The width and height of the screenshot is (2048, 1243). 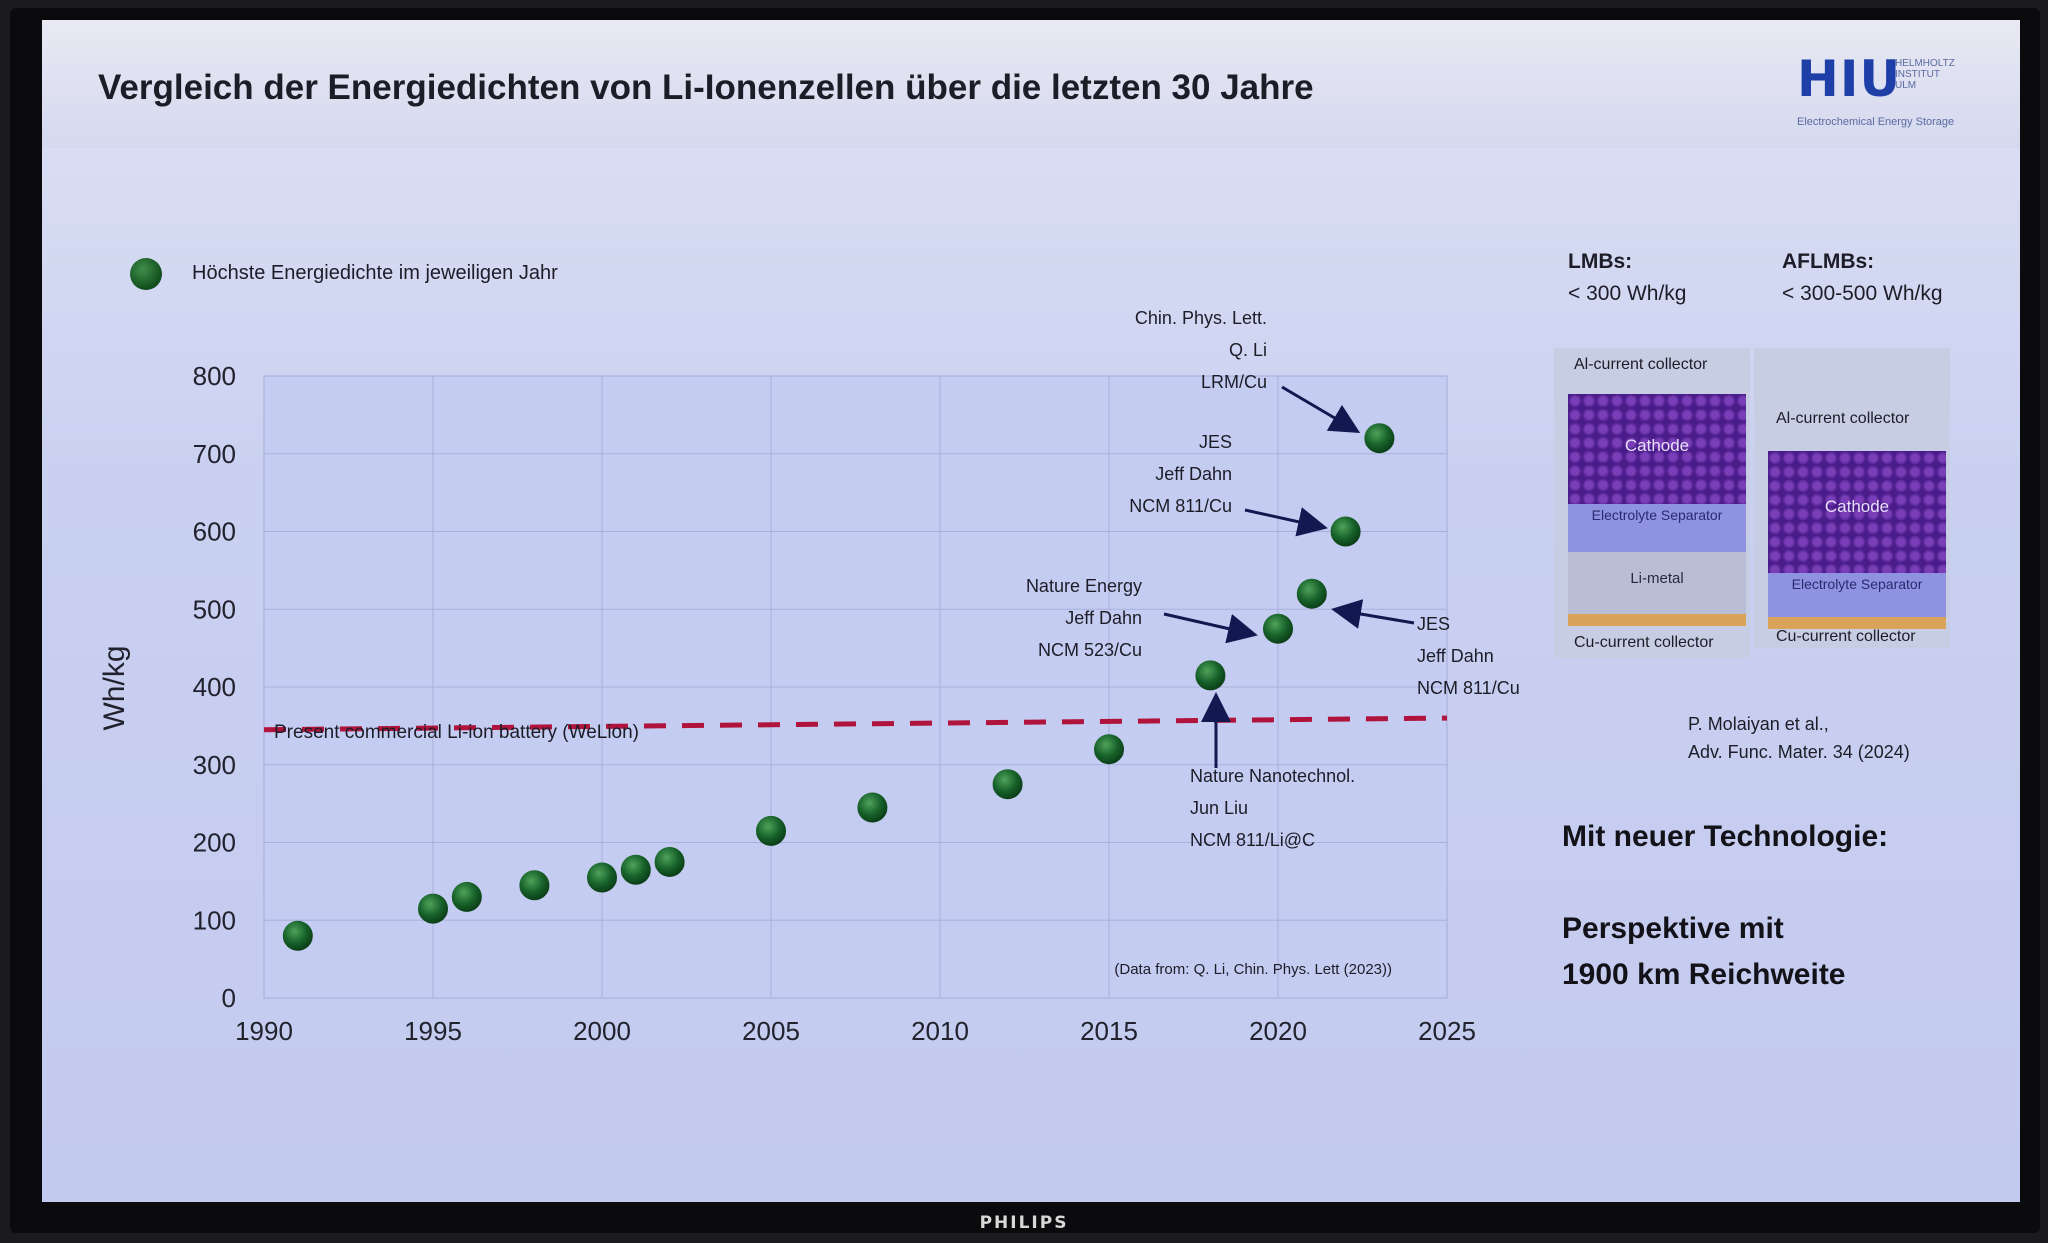 What do you see at coordinates (1849, 79) in the screenshot?
I see `logo-text: HIU` at bounding box center [1849, 79].